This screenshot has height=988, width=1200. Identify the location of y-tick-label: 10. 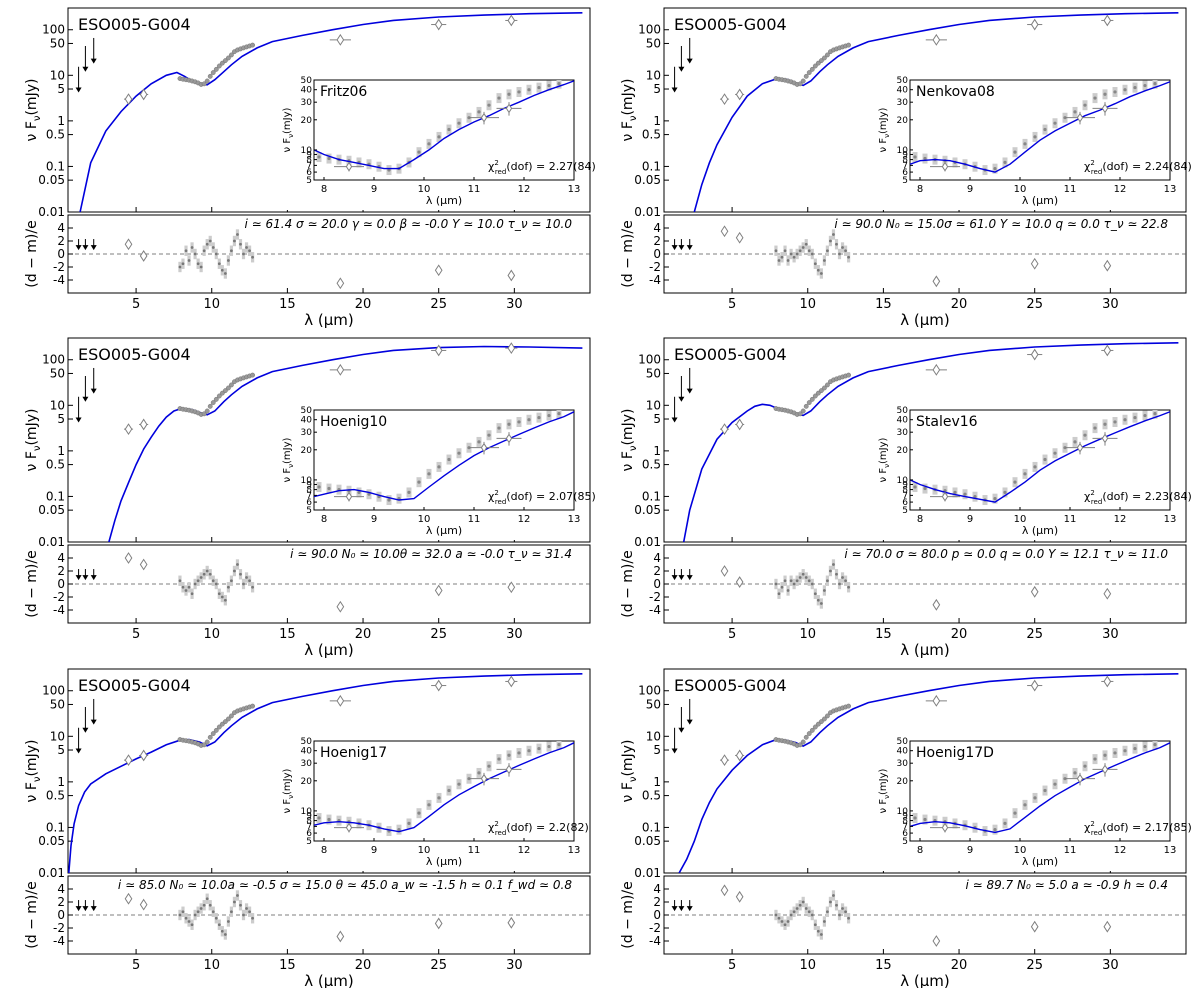
(653, 405).